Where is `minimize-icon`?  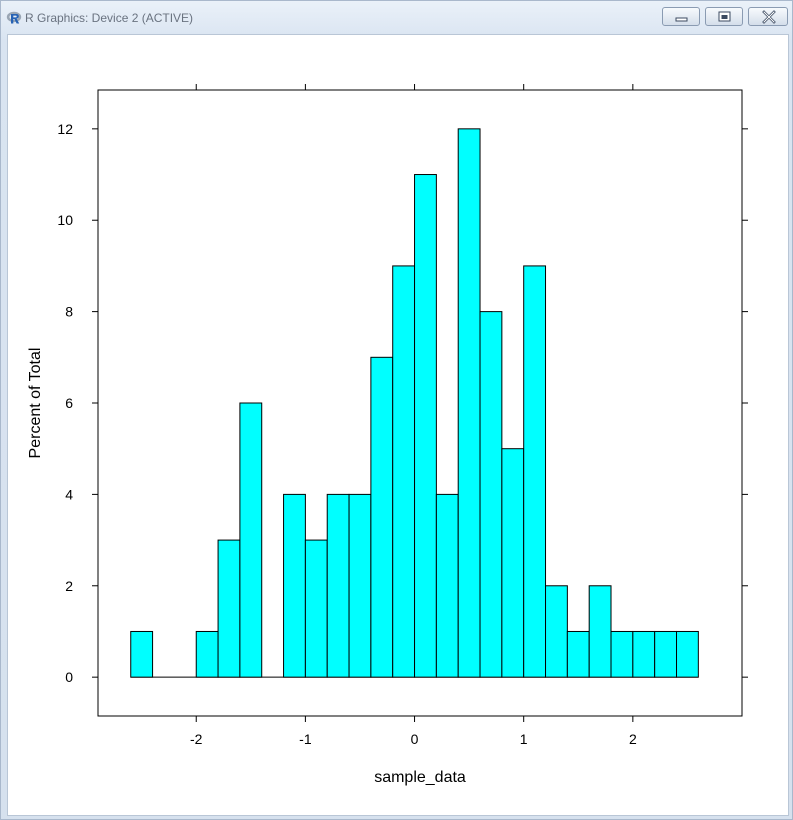
minimize-icon is located at coordinates (681, 19).